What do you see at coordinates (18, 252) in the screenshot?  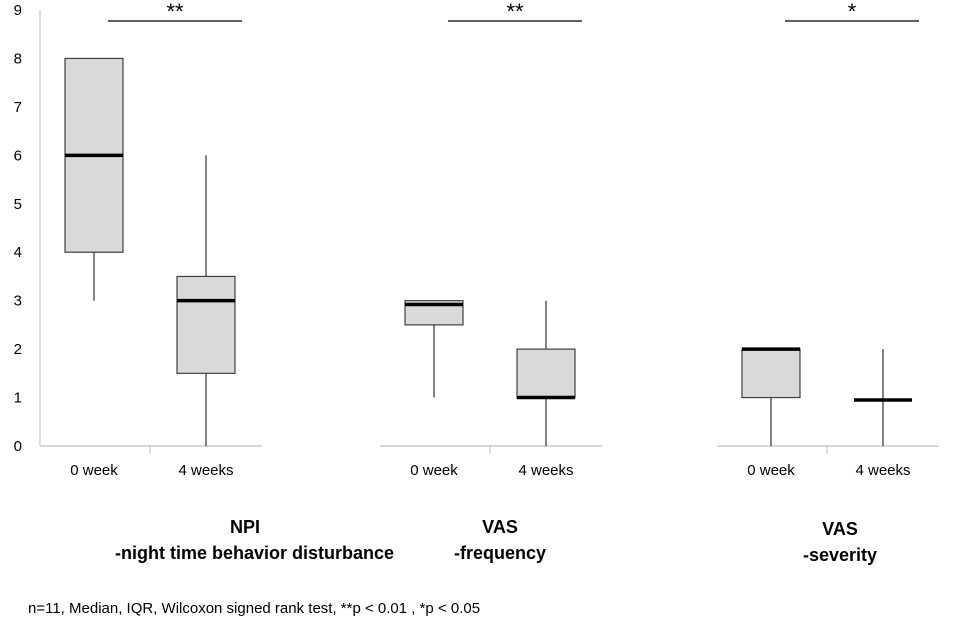 I see `y-tick-label: 4` at bounding box center [18, 252].